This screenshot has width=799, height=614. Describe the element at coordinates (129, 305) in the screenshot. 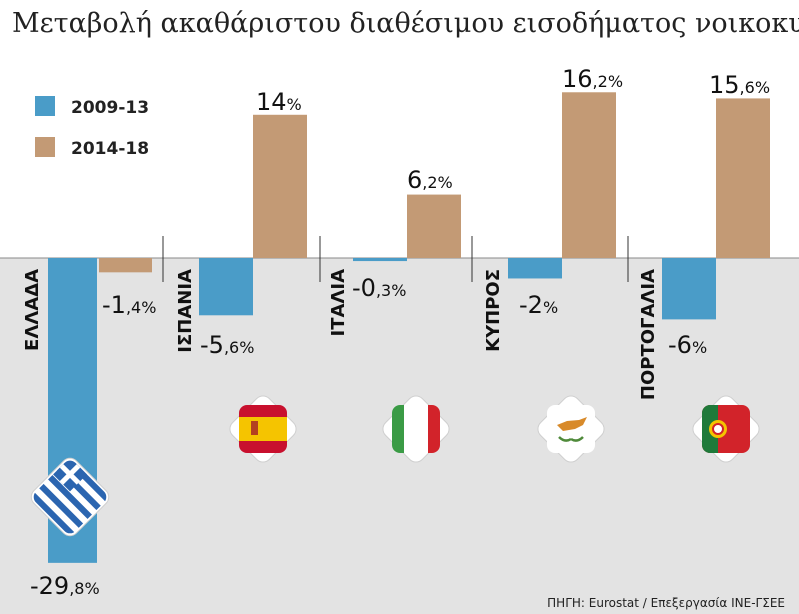

I see `value-label-greece-2014-18: -1,4%` at that location.